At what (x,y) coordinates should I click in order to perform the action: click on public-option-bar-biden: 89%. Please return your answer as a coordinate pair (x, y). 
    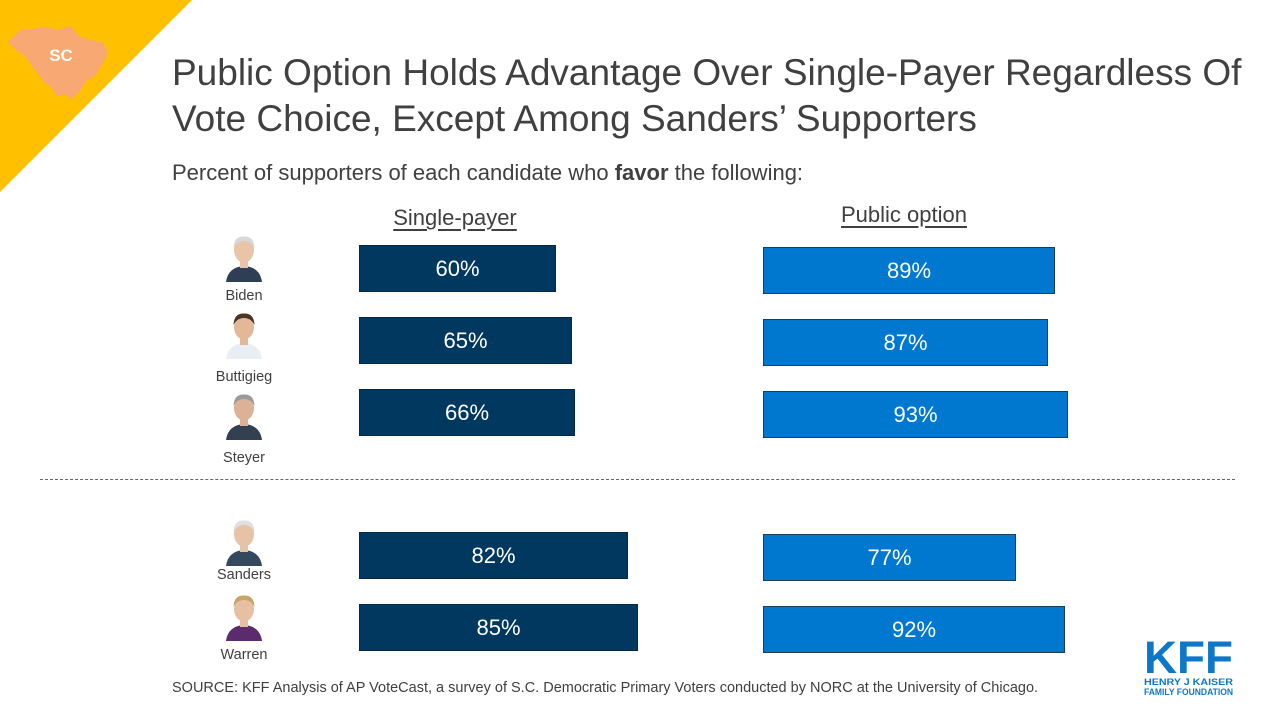
    Looking at the image, I should click on (909, 270).